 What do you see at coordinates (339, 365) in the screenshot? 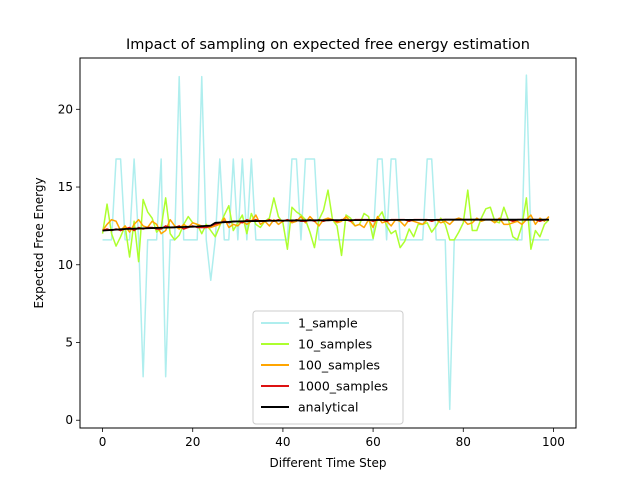
I see `legend-label: 100_samples` at bounding box center [339, 365].